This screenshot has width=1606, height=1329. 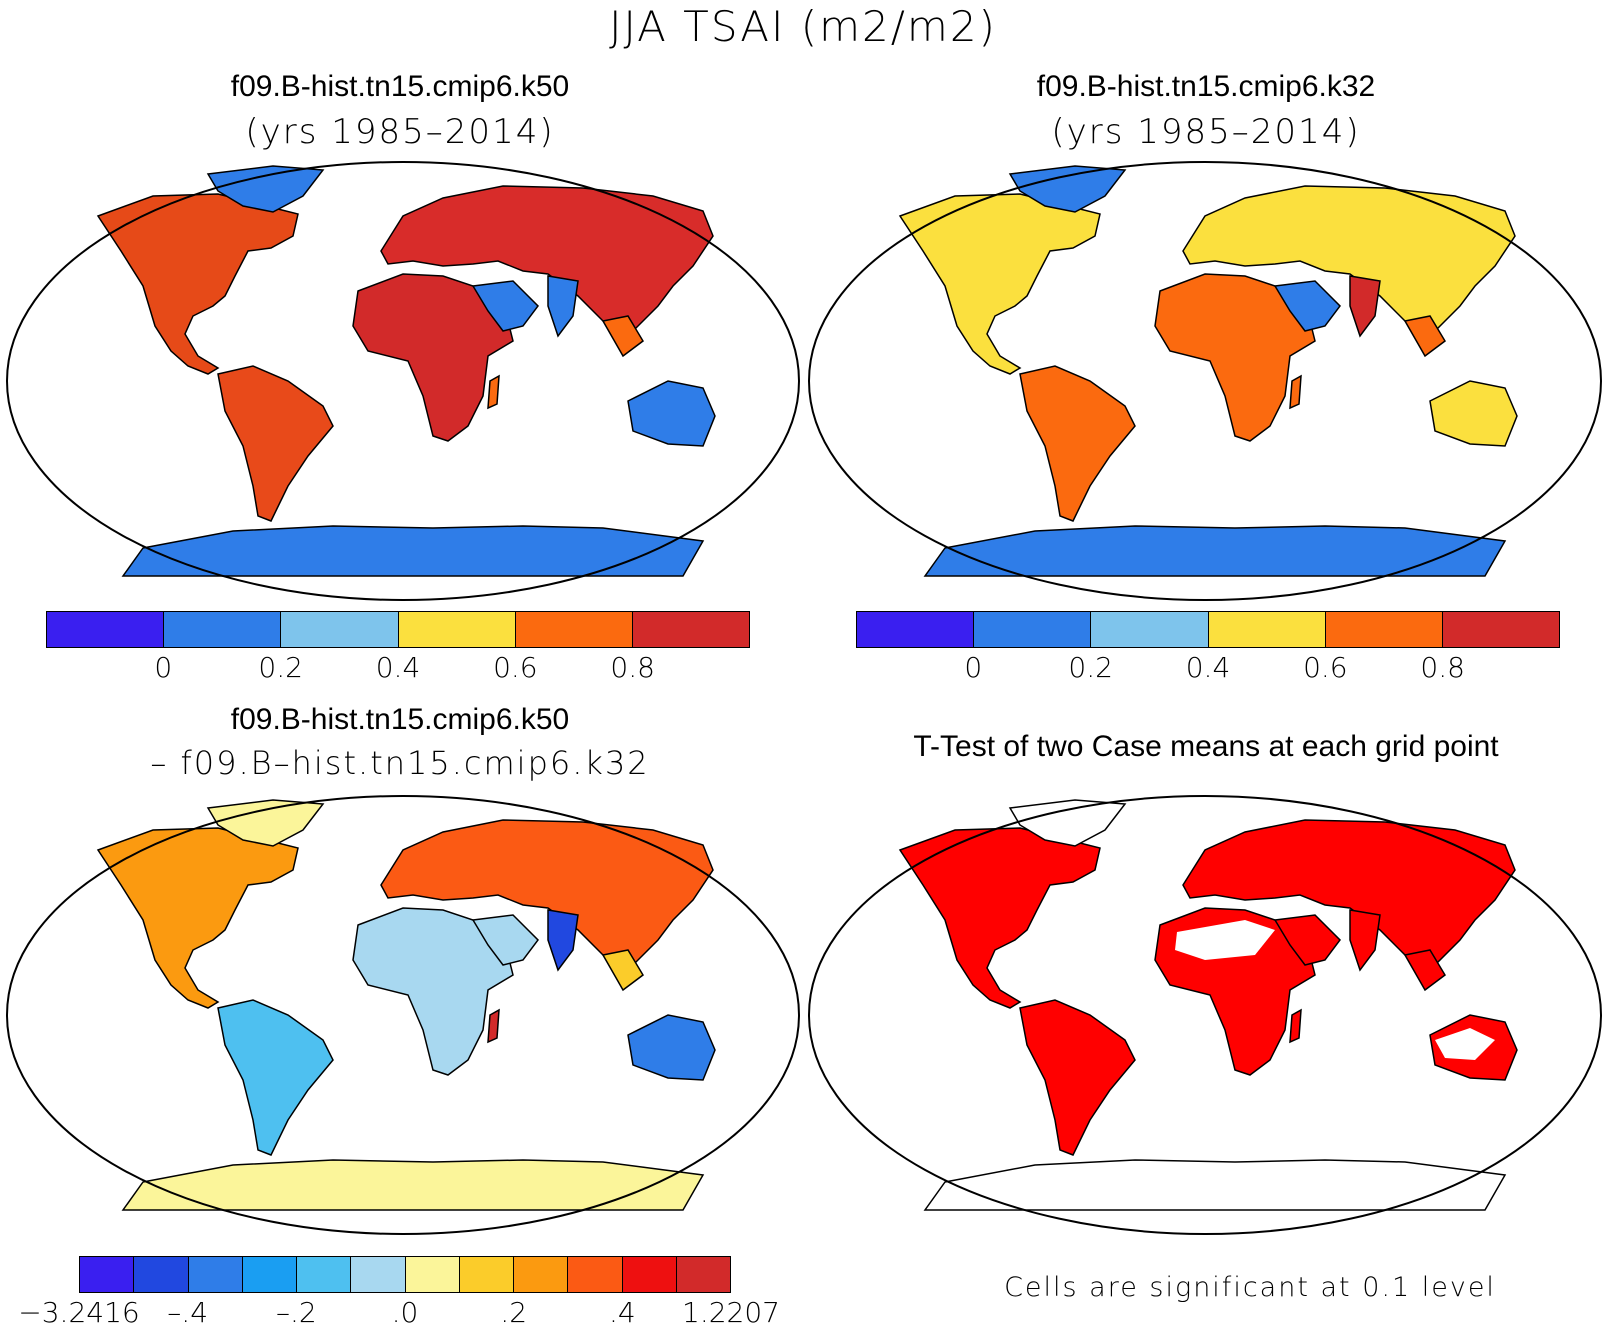 I want to click on colorbar-tick-label: –.4, so click(x=188, y=1312).